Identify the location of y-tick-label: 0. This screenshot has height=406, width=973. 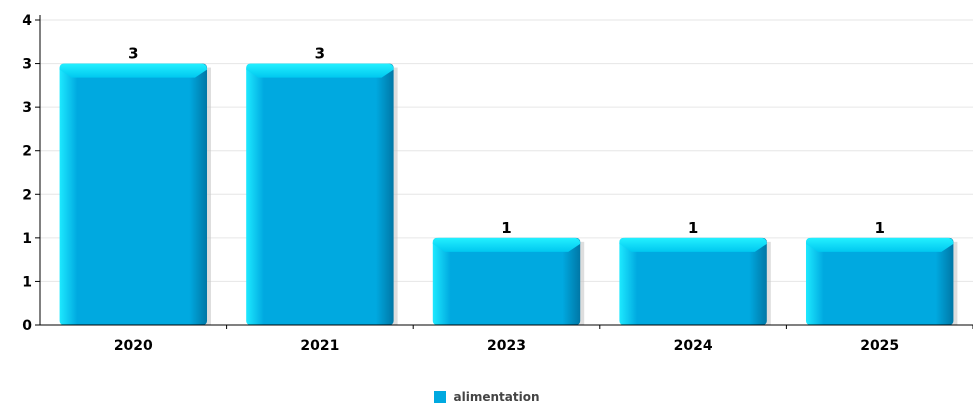
(27, 326).